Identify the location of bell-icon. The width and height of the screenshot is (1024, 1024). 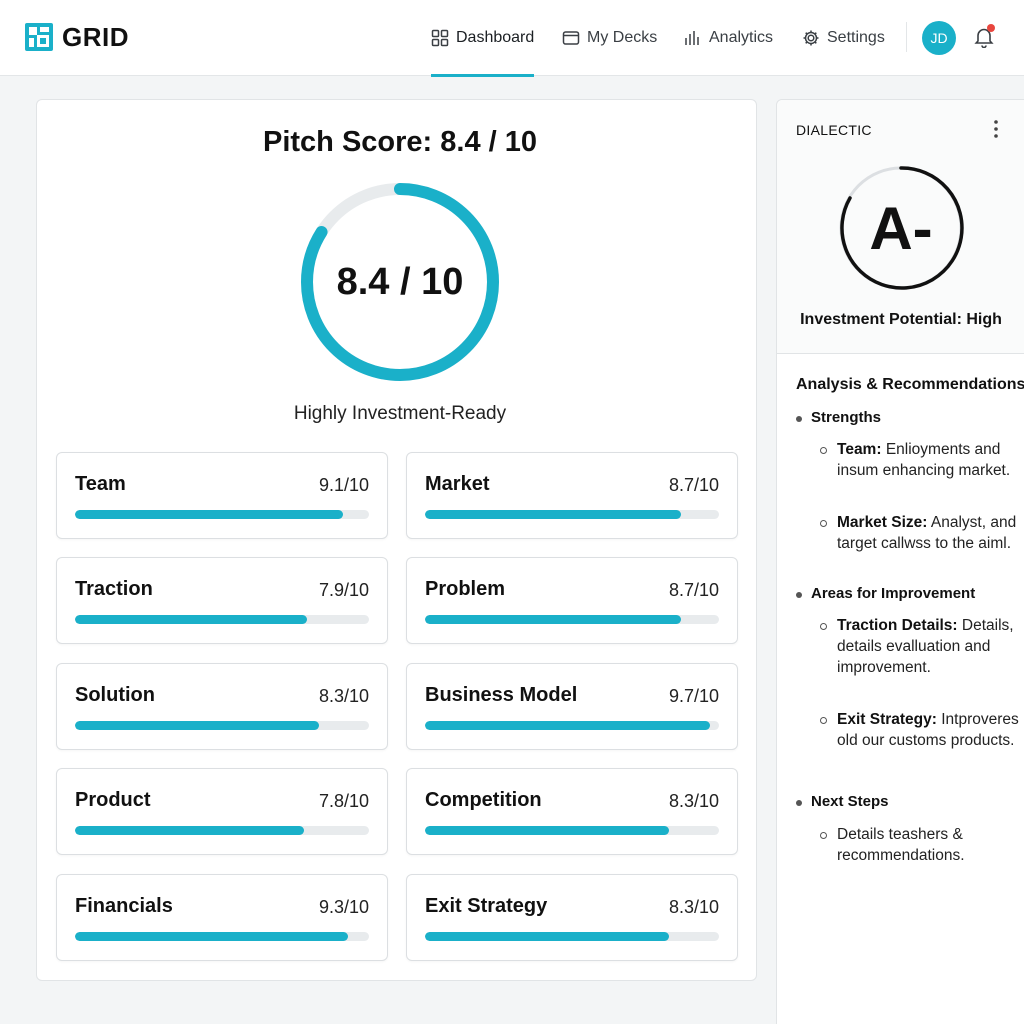
(984, 39).